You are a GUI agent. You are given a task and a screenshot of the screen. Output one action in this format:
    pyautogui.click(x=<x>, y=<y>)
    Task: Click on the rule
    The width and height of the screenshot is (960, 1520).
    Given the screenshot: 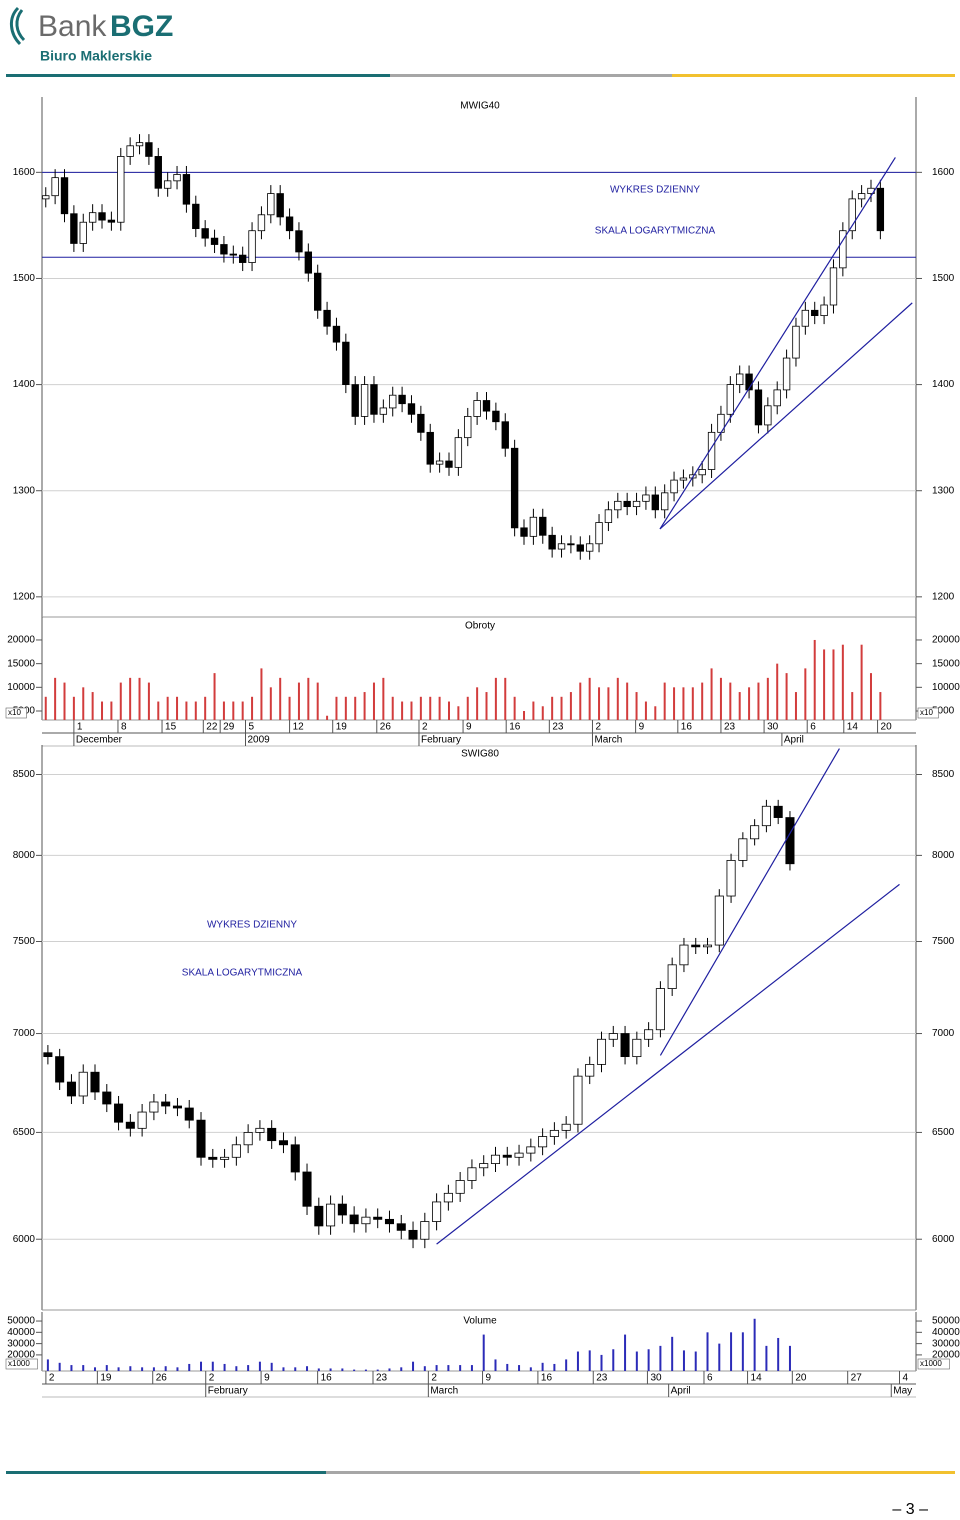 What is the action you would take?
    pyautogui.click(x=166, y=1472)
    